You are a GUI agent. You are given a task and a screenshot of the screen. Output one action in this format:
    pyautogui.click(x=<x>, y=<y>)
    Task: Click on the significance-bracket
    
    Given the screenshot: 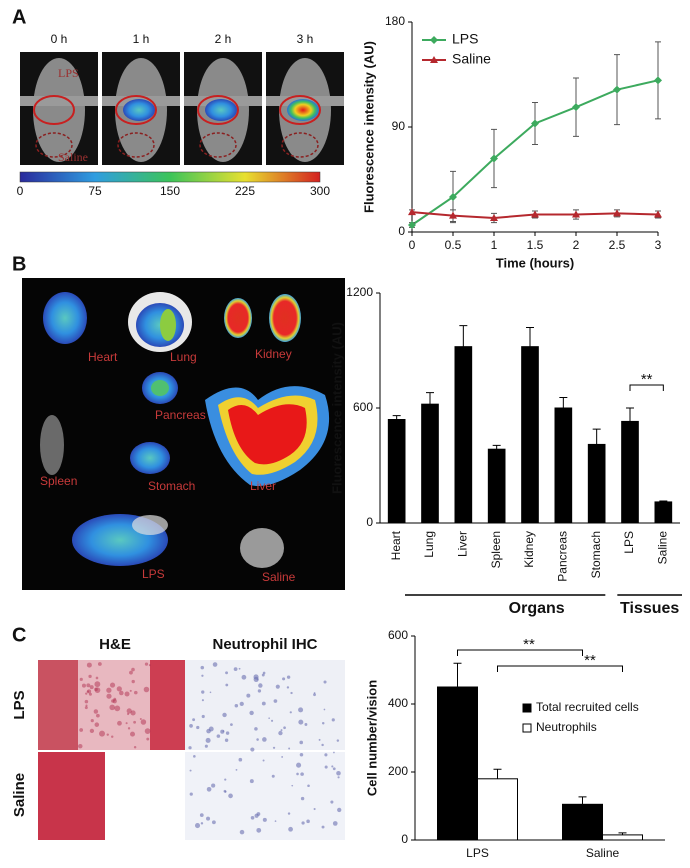 What is the action you would take?
    pyautogui.click(x=560, y=668)
    